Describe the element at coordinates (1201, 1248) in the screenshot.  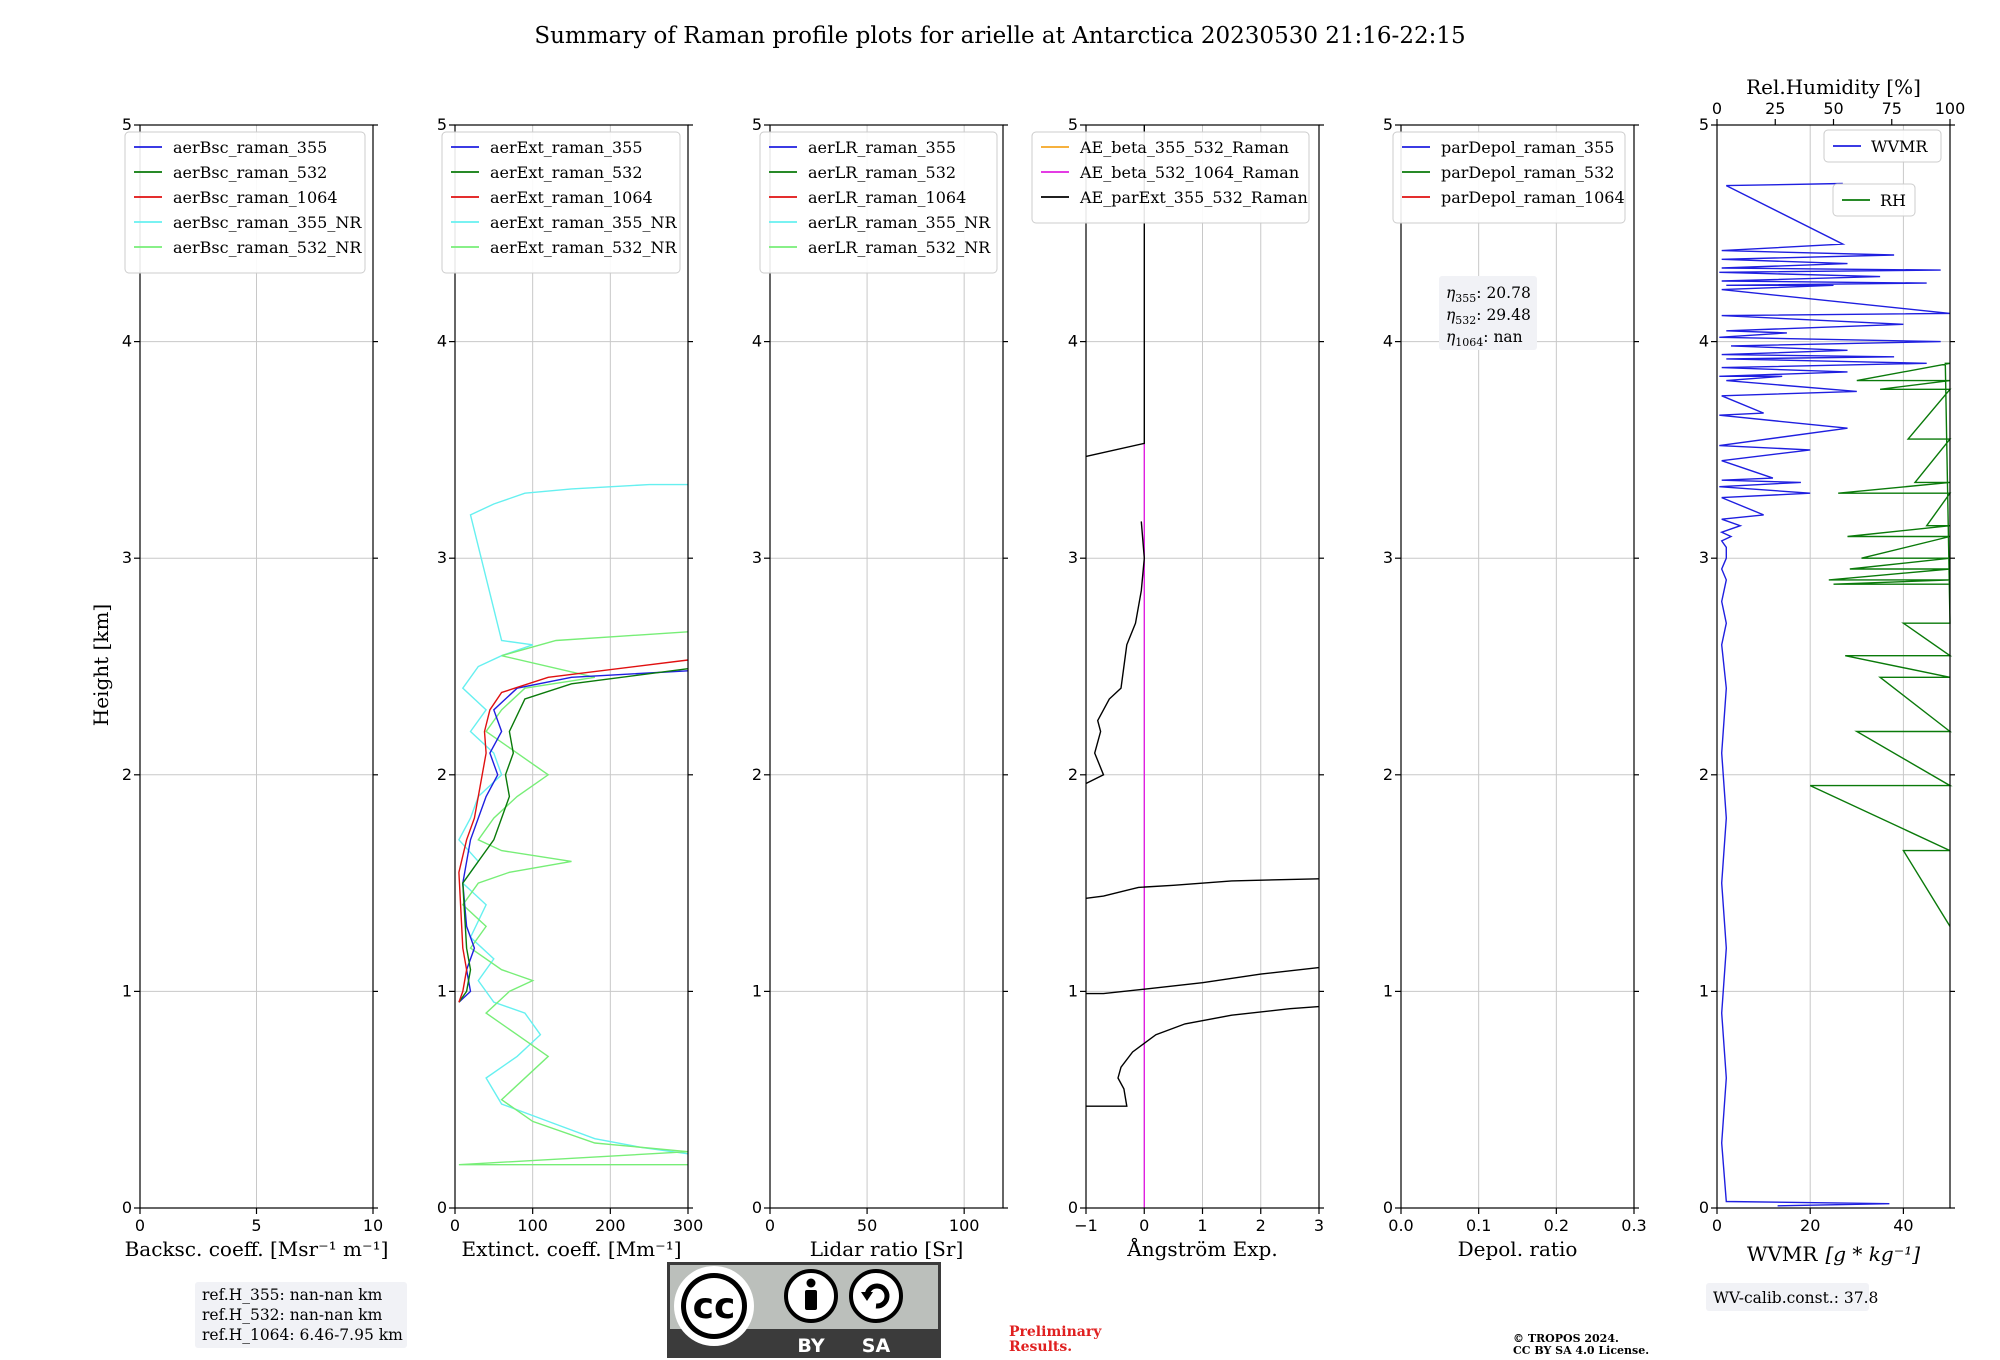
I see `x-axis-label: Ångström Exp.` at that location.